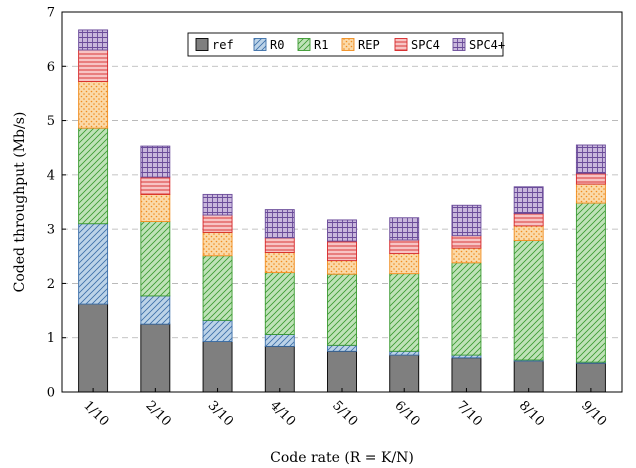  I want to click on y-tick-label: 0, so click(51, 393).